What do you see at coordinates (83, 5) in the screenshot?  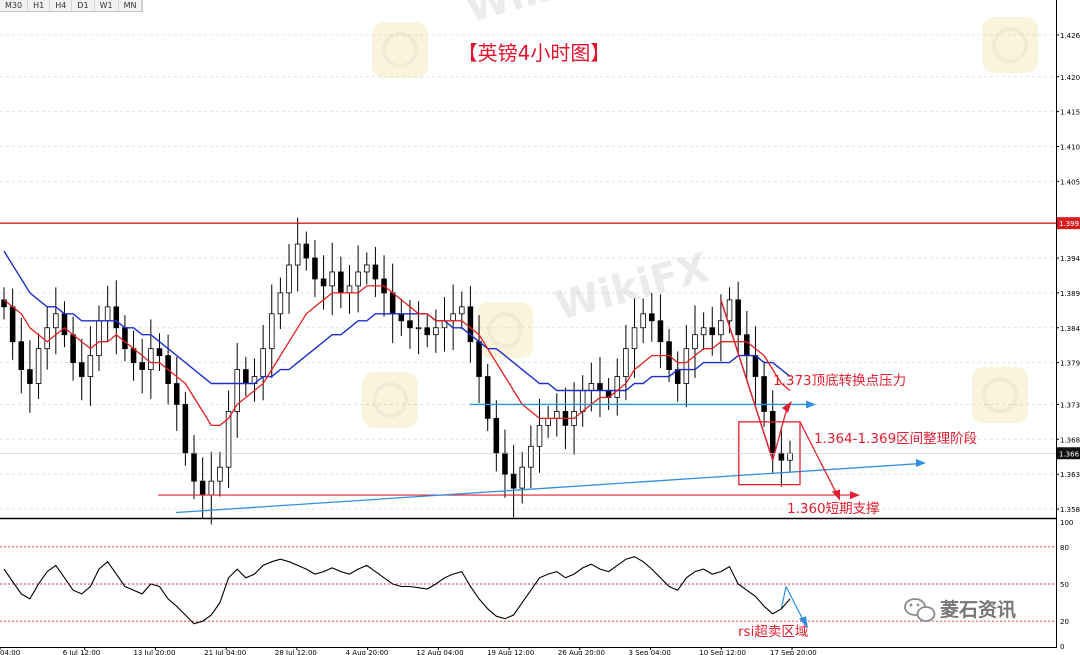 I see `timeframe-d1-button: D1` at bounding box center [83, 5].